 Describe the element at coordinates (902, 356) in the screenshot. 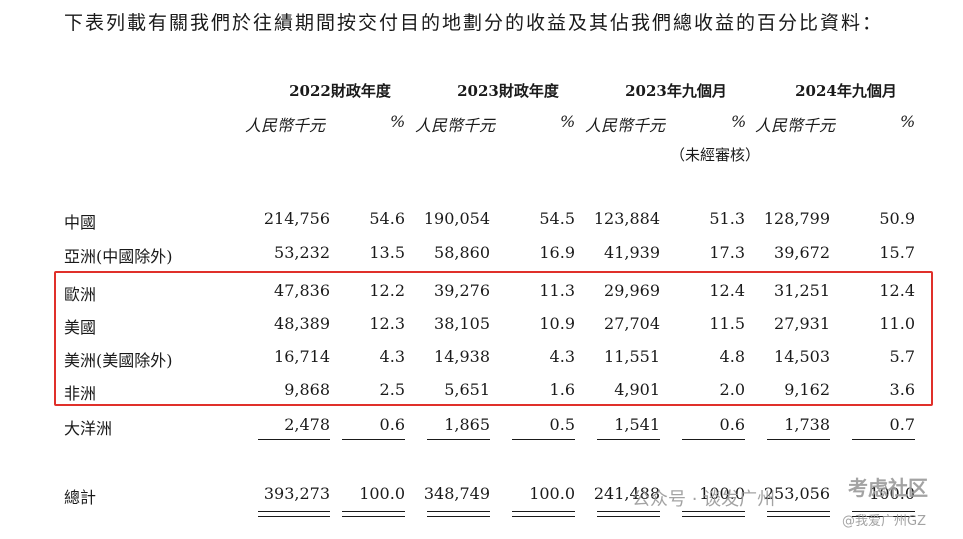

I see `percent-cell: 5.7` at that location.